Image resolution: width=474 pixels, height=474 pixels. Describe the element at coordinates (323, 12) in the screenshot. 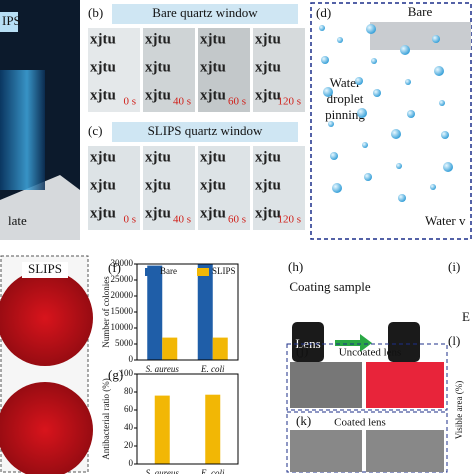

I see `panel-letter: (d)` at that location.